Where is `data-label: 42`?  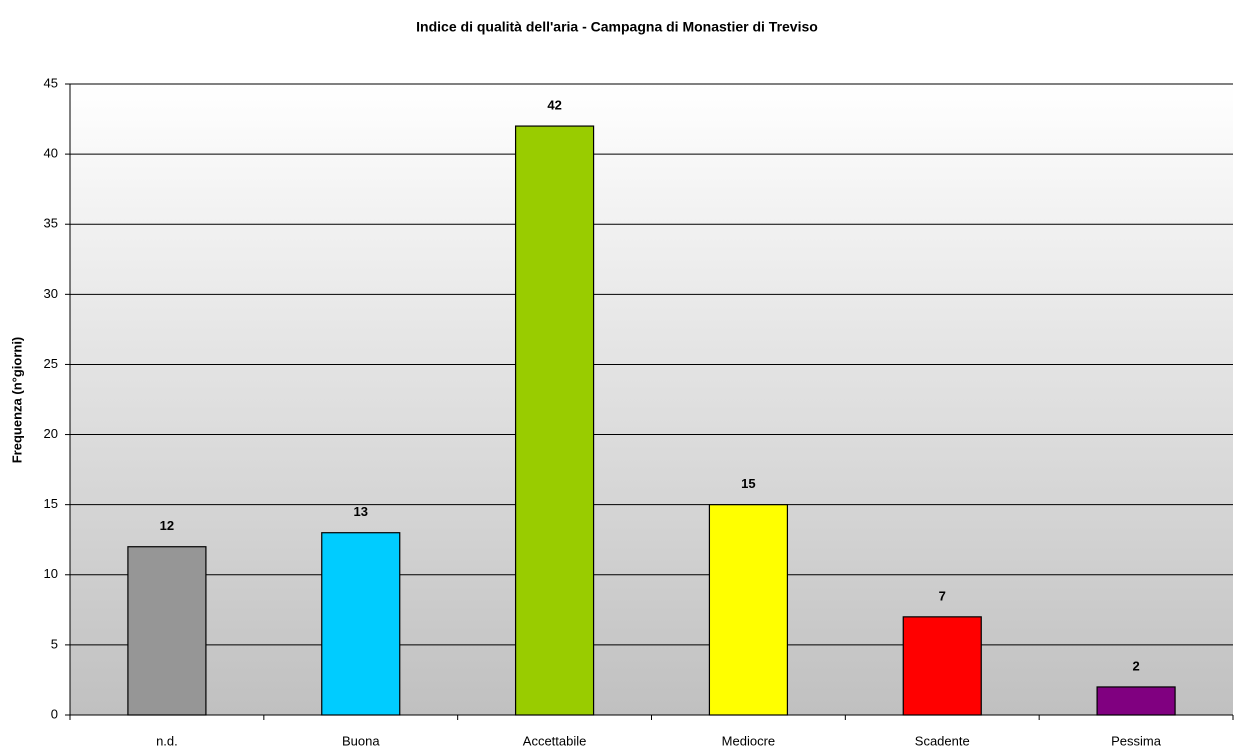
data-label: 42 is located at coordinates (554, 105).